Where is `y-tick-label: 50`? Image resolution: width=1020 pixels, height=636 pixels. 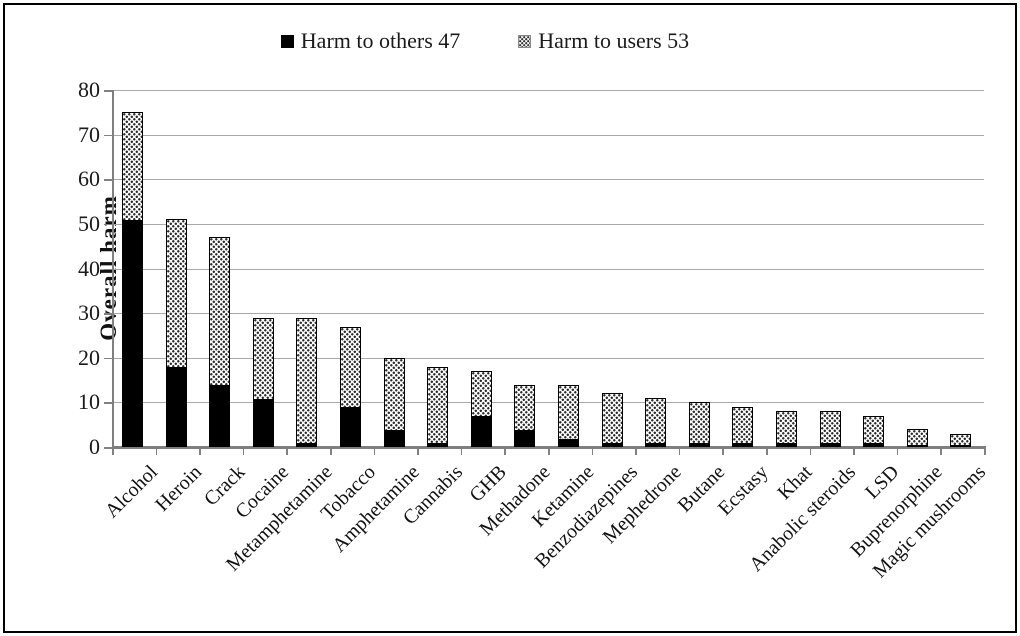 y-tick-label: 50 is located at coordinates (89, 223).